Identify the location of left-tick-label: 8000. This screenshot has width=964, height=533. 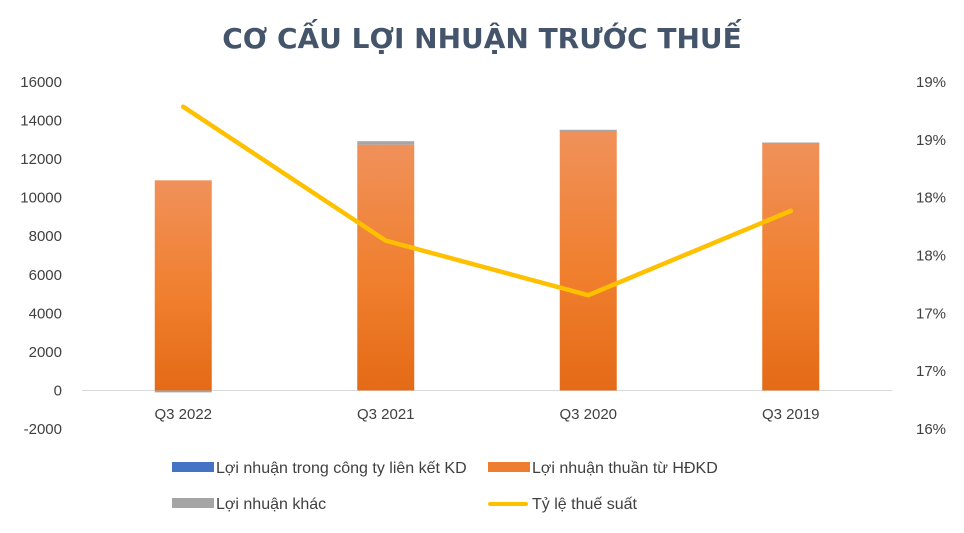
(45, 236).